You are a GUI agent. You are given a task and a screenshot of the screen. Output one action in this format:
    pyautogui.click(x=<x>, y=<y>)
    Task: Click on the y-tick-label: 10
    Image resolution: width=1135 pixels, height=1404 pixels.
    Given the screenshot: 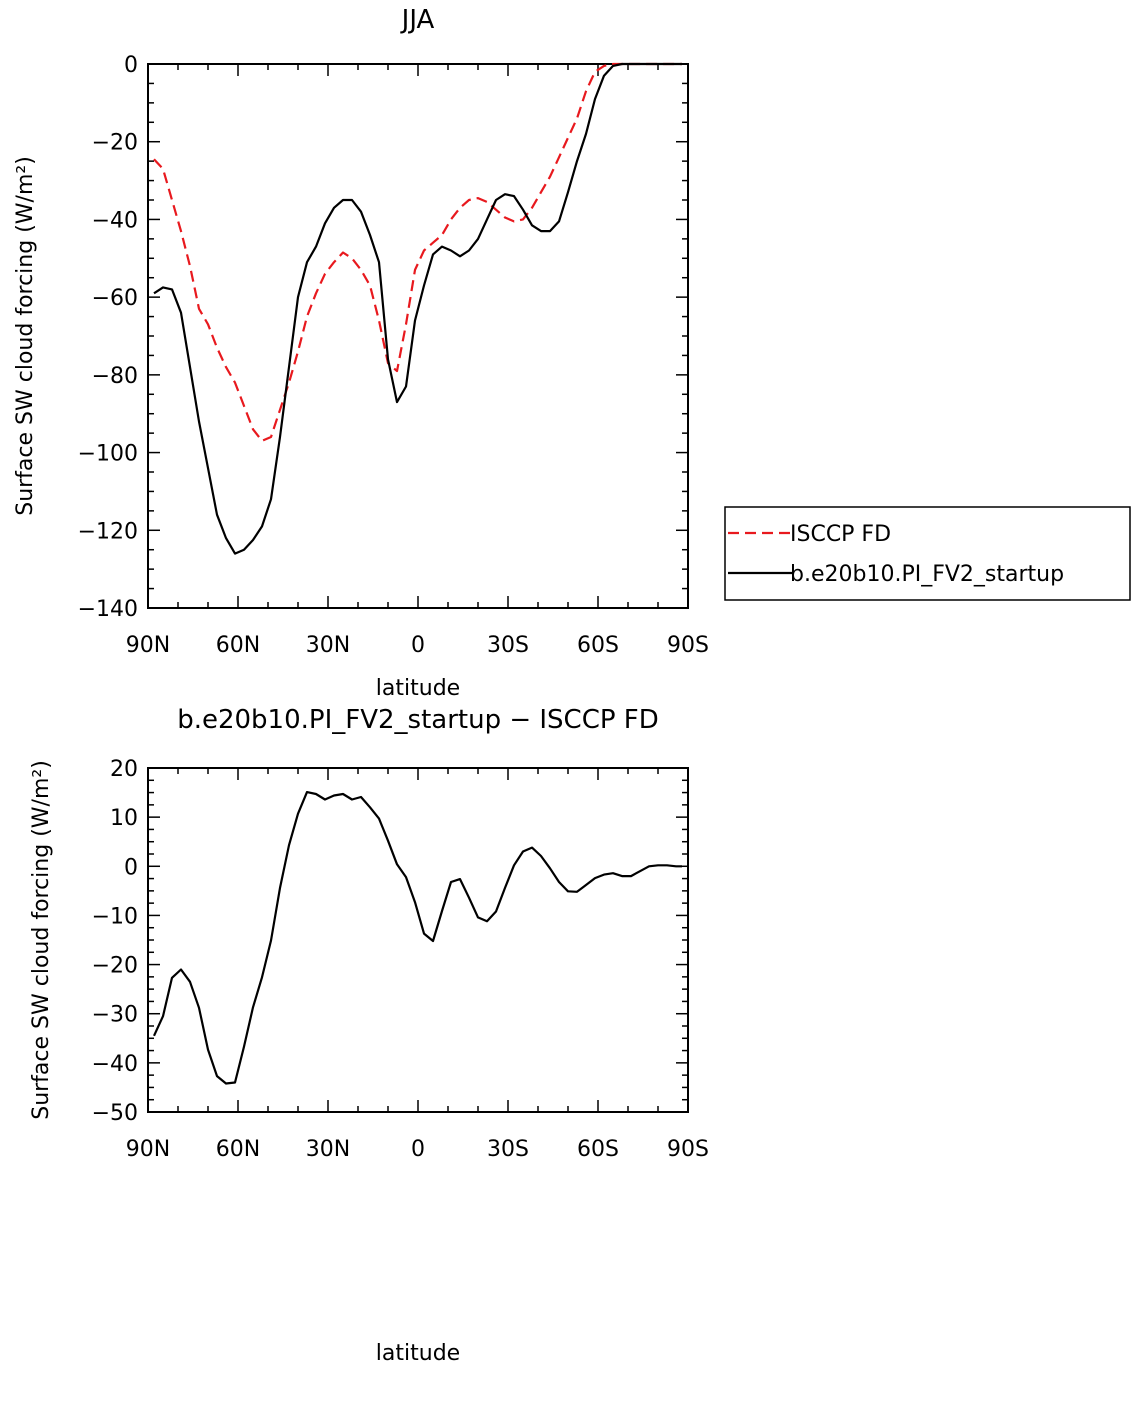 What is the action you would take?
    pyautogui.click(x=124, y=818)
    